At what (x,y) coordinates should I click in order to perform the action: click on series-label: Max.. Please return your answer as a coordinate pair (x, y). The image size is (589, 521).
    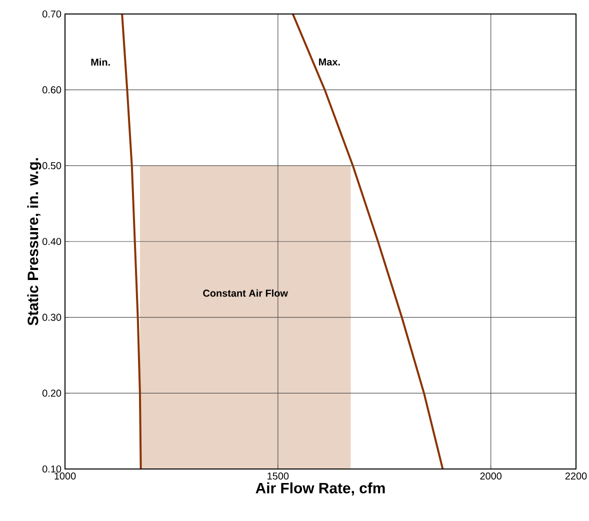
    Looking at the image, I should click on (329, 62).